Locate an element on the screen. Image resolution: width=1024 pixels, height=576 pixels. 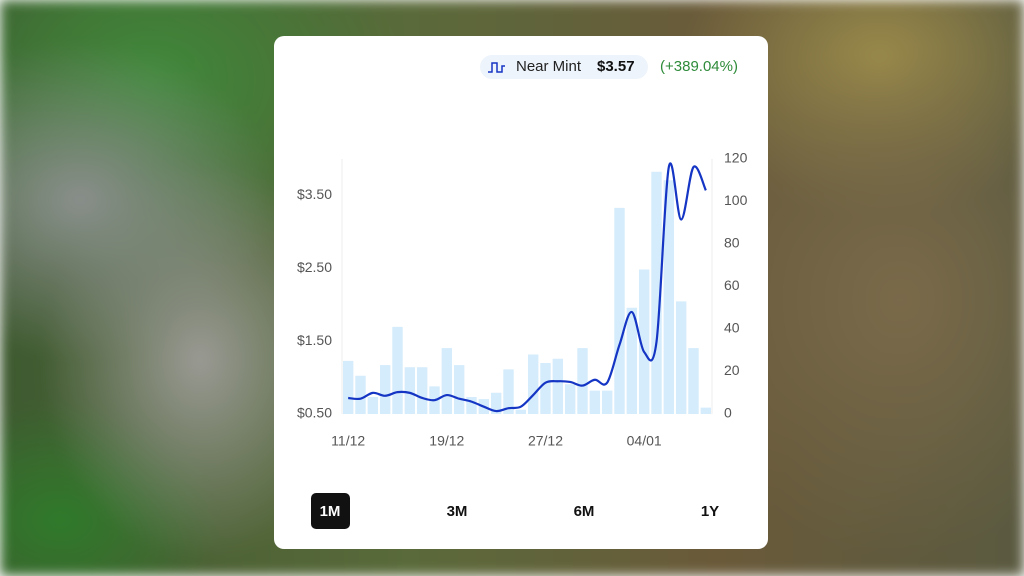
y2-tick-label: 120 is located at coordinates (736, 158).